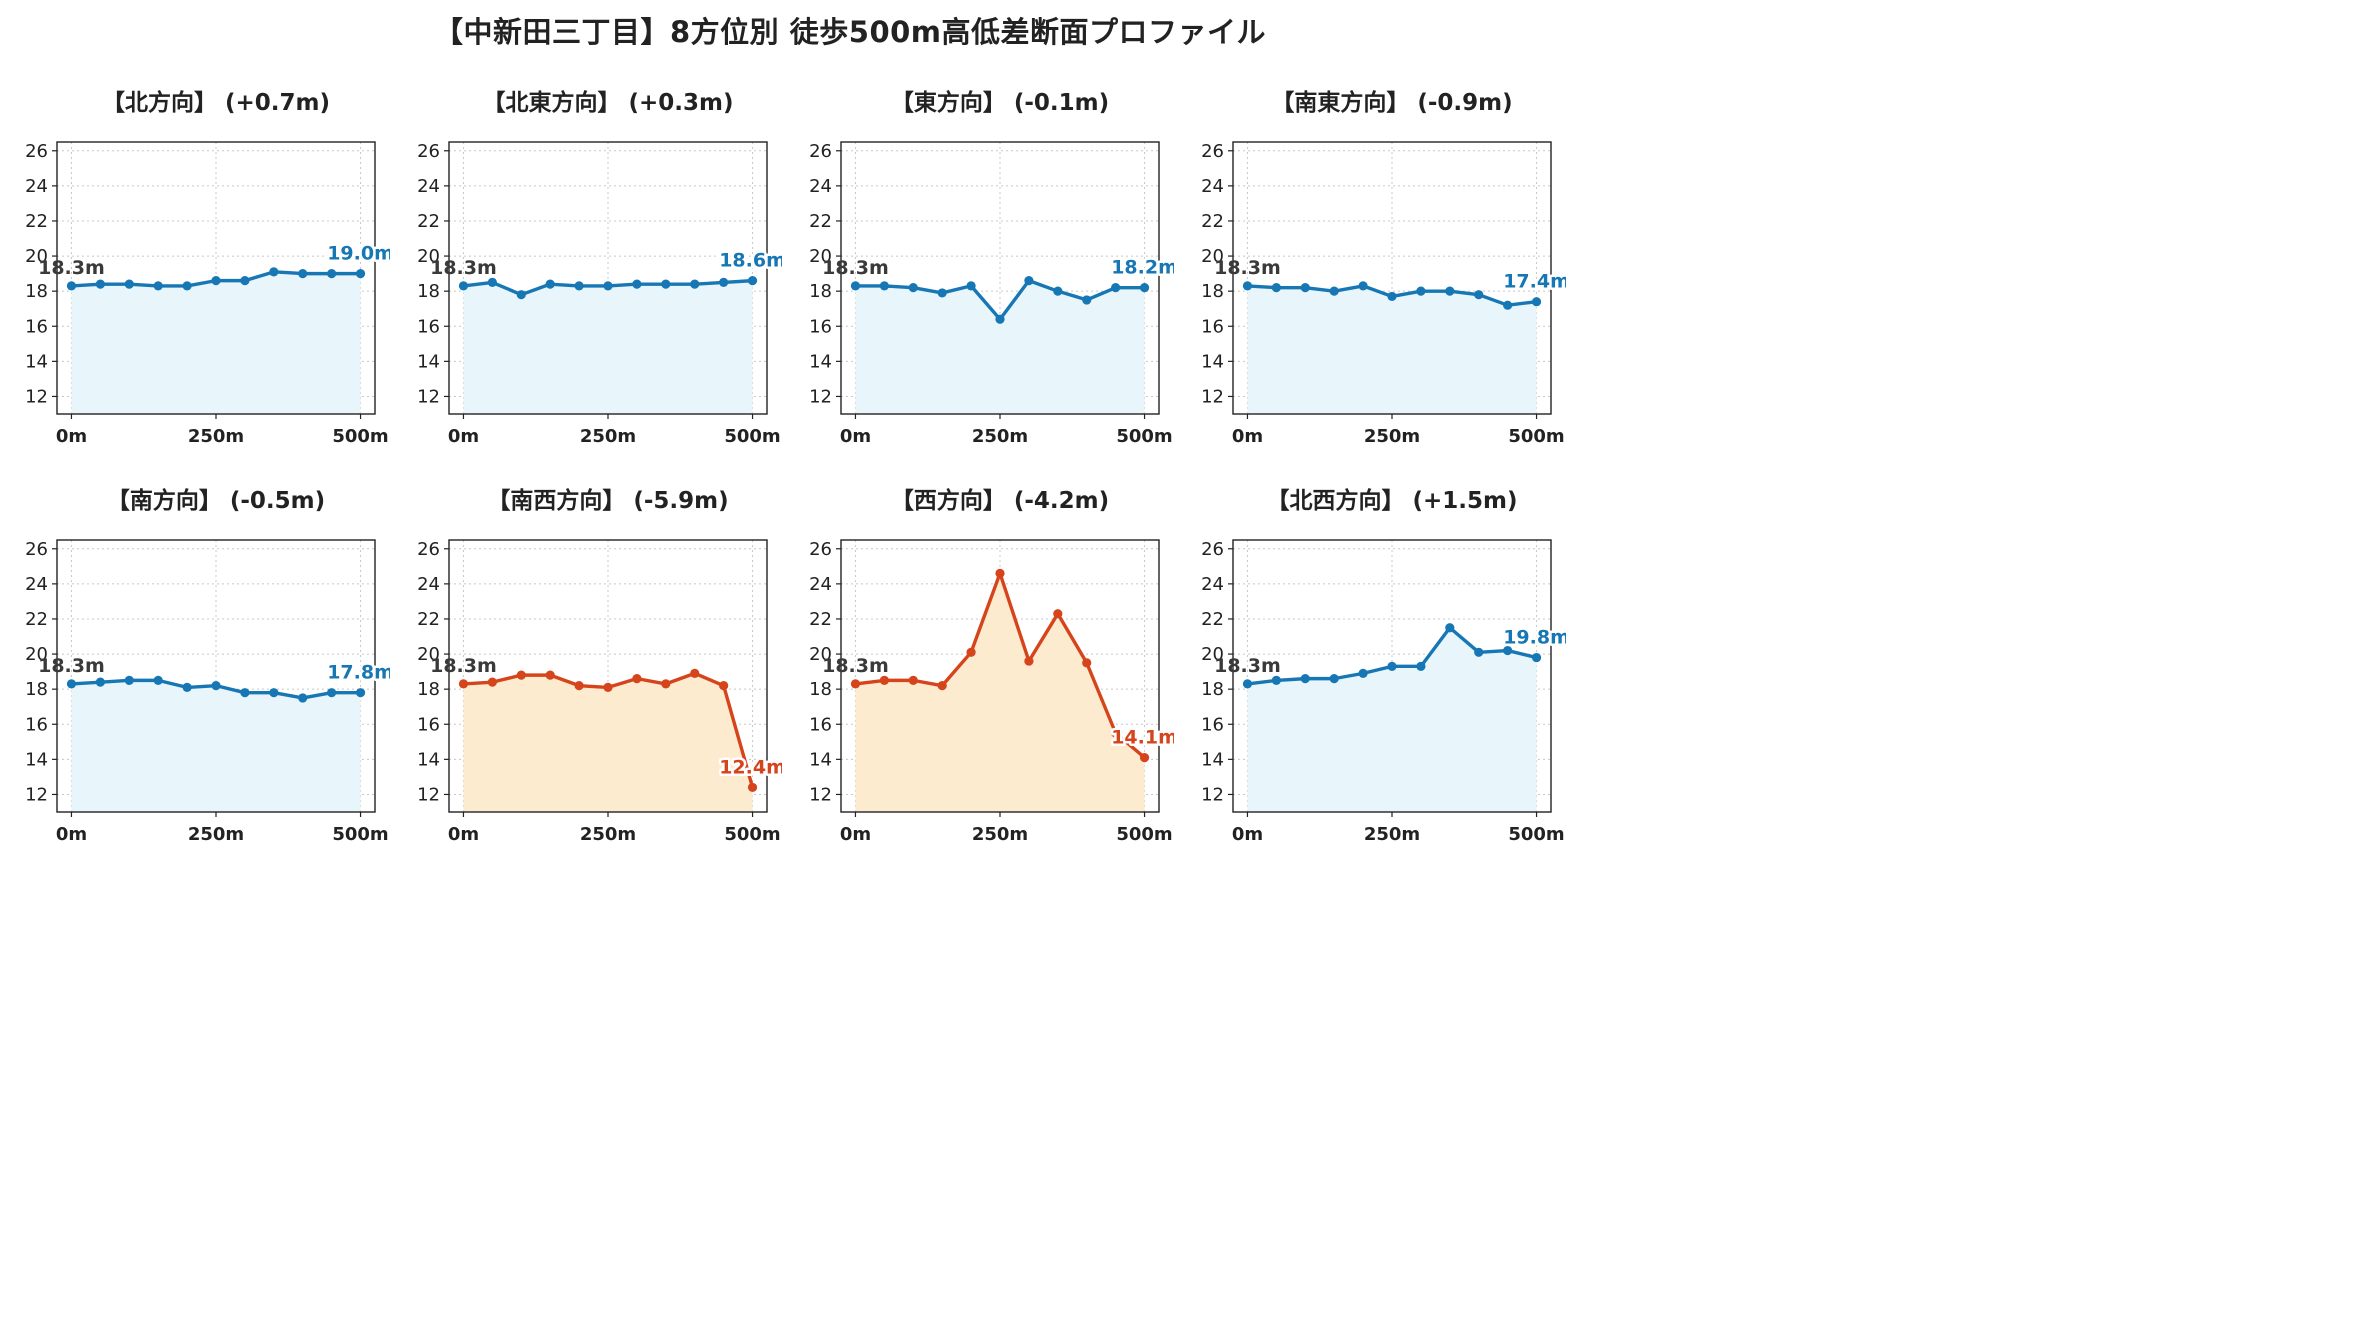 The image size is (2380, 1340). I want to click on end-value-label: 18.2m, so click(1142, 268).